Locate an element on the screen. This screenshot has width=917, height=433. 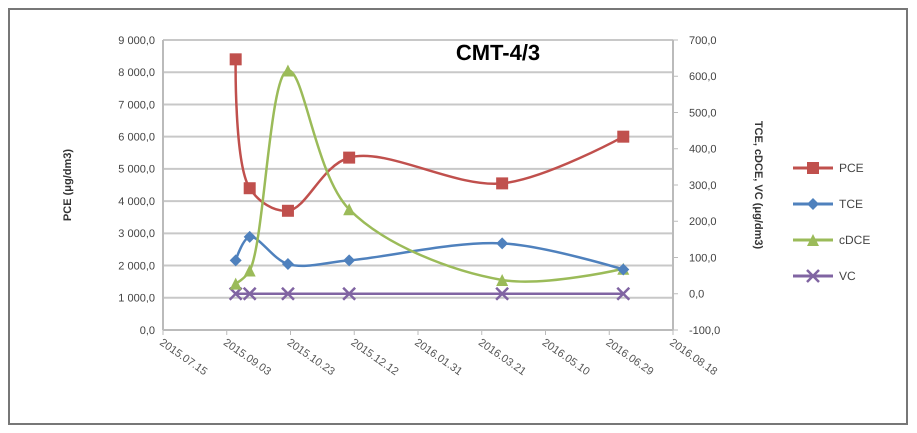
y2-tick-label: 300,0 is located at coordinates (703, 186).